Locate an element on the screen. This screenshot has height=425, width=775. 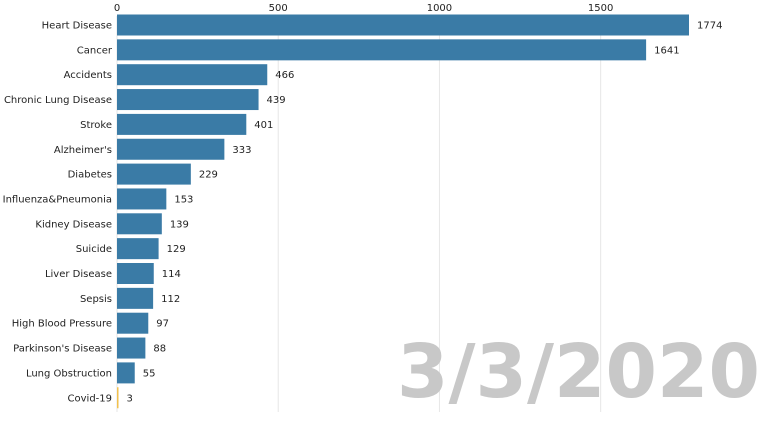
value-label: 1641 is located at coordinates (666, 50).